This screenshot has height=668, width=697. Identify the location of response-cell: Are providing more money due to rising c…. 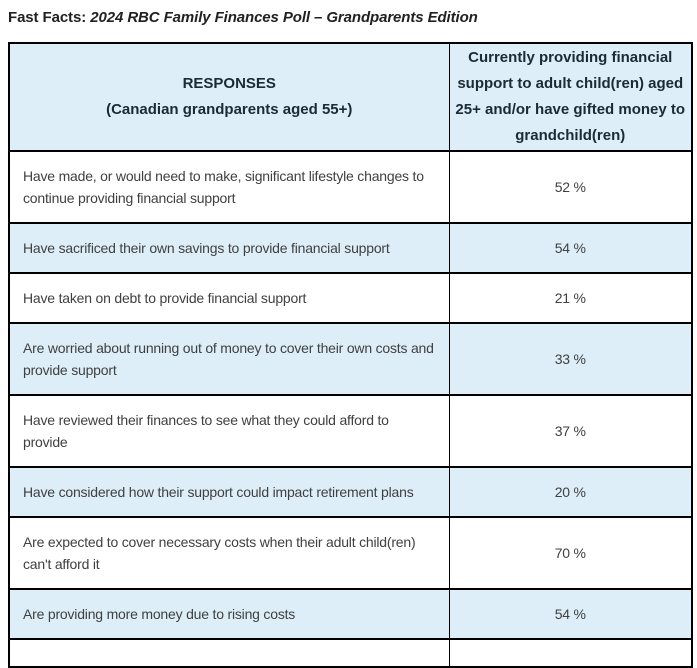
(229, 614).